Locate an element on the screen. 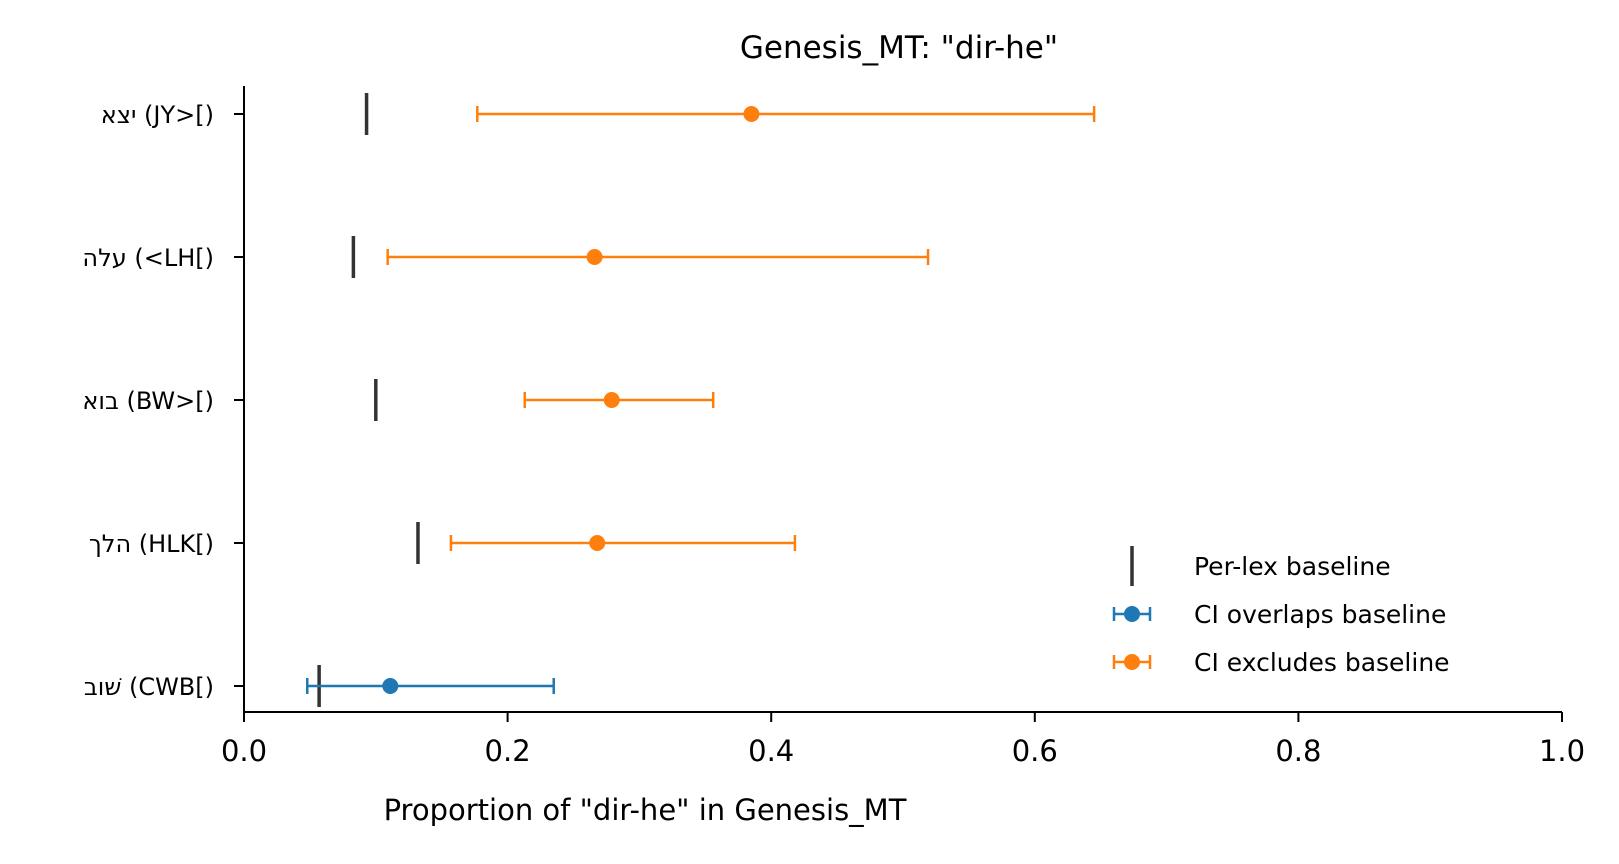 Image resolution: width=1619 pixels, height=864 pixels. legend-label: Per-lex baseline is located at coordinates (1292, 566).